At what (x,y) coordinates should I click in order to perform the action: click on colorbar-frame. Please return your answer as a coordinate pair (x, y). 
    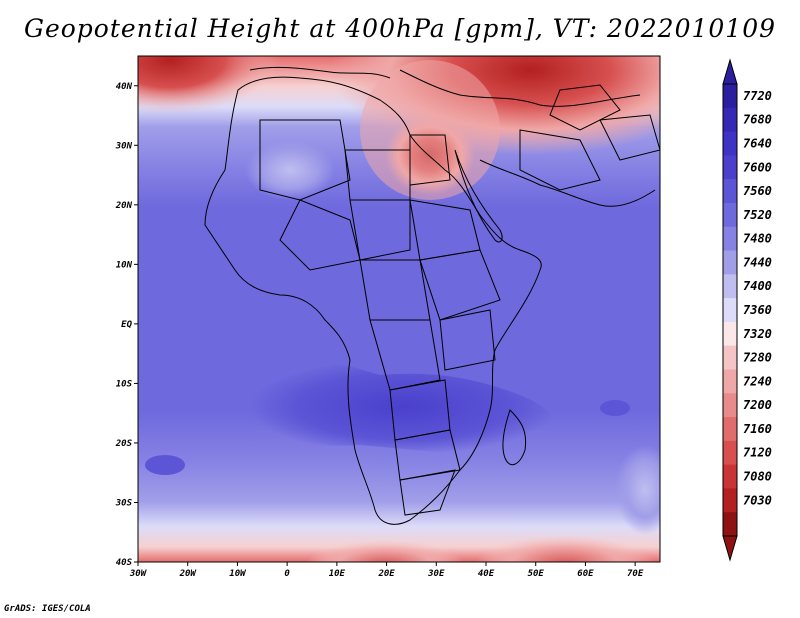
    Looking at the image, I should click on (730, 310).